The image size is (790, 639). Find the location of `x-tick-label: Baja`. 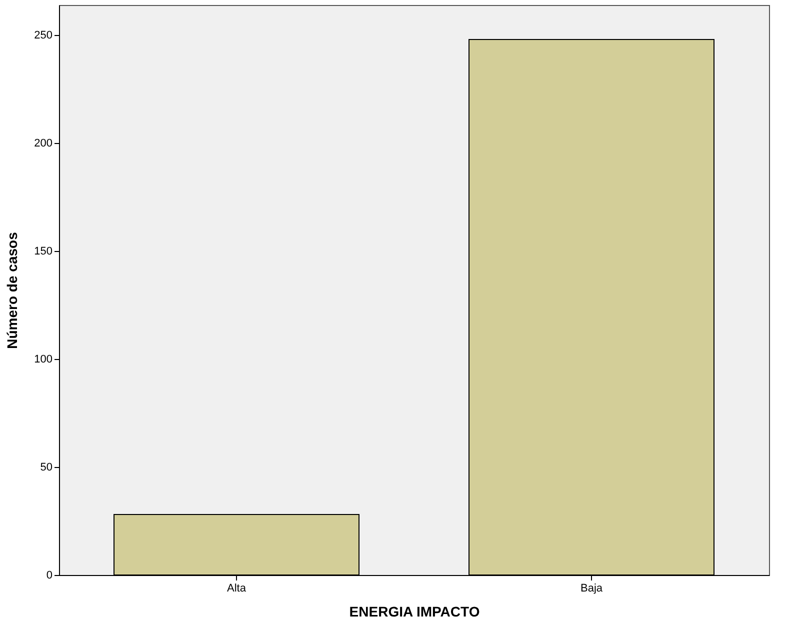

x-tick-label: Baja is located at coordinates (592, 588).